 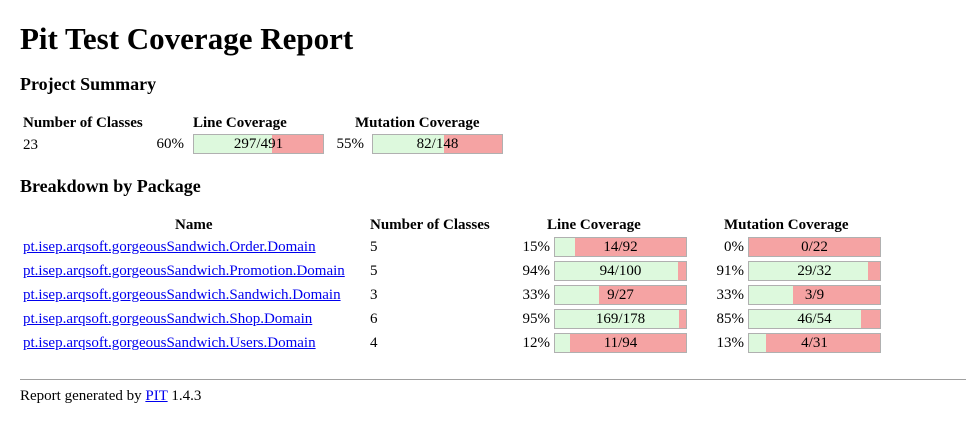 I want to click on package-line-percent: 94%, so click(x=536, y=271).